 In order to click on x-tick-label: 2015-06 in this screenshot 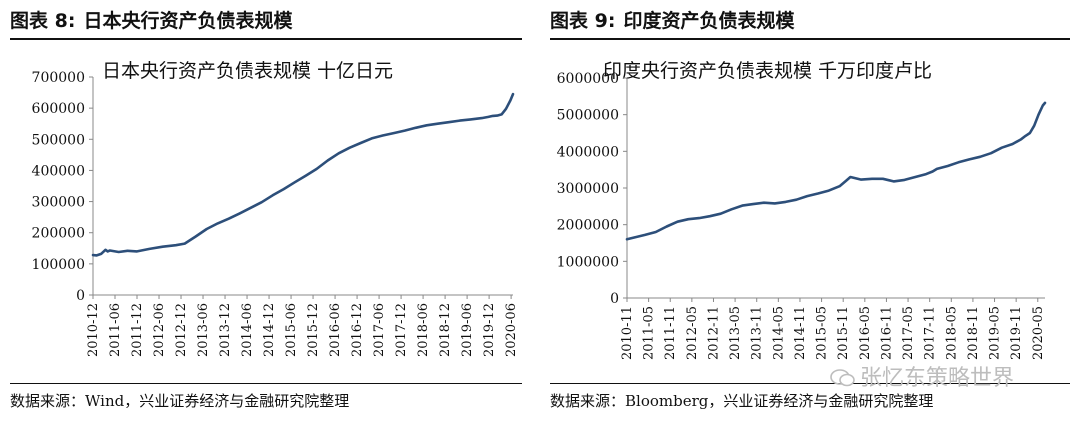, I will do `click(291, 330)`.